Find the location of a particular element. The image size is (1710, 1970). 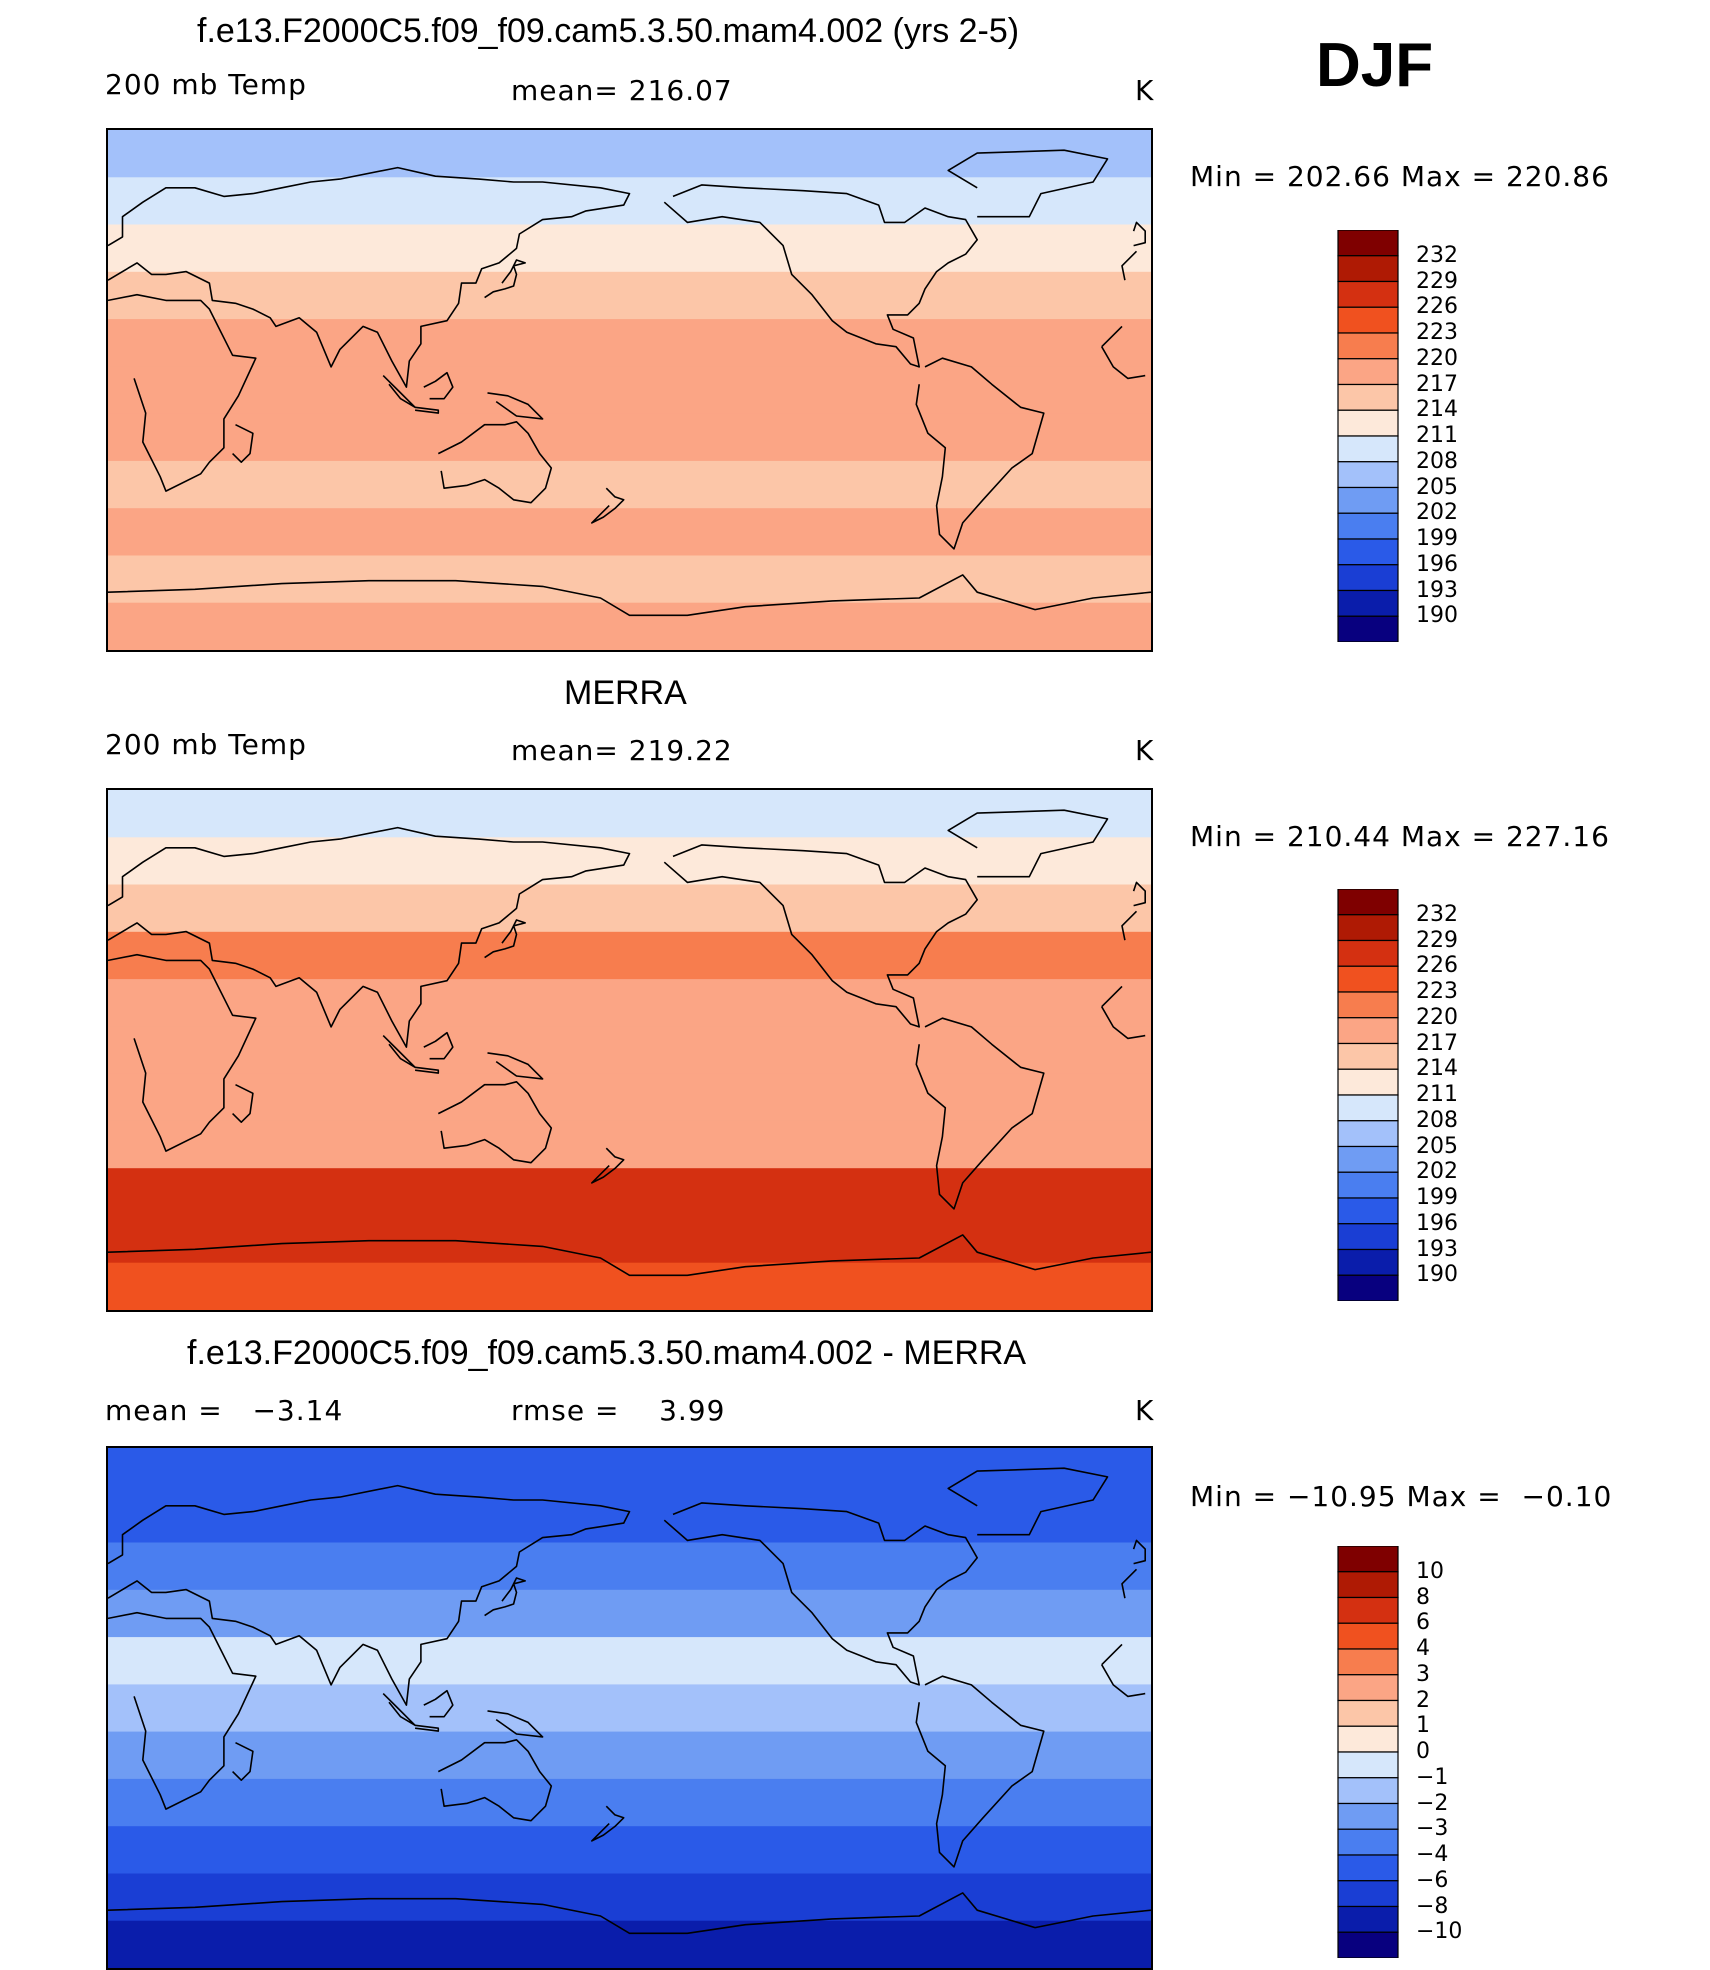

panel-1-mean-label: mean= 216.07 is located at coordinates (622, 90).